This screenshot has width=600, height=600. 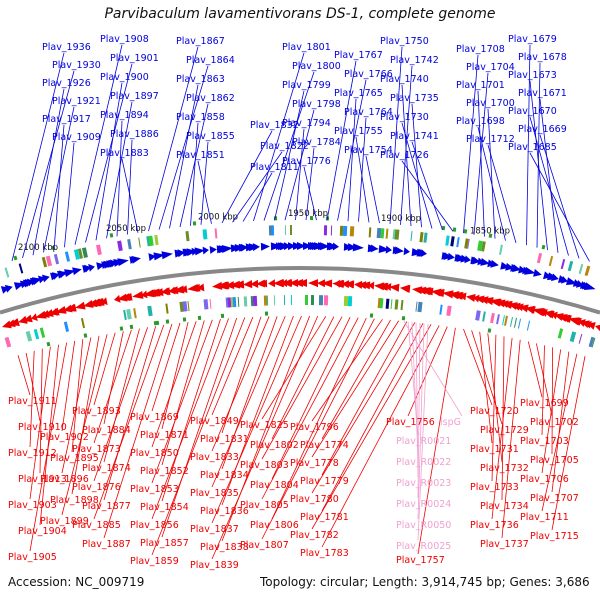 I want to click on bottom-gene-label: Plav_1873, so click(x=96, y=449).